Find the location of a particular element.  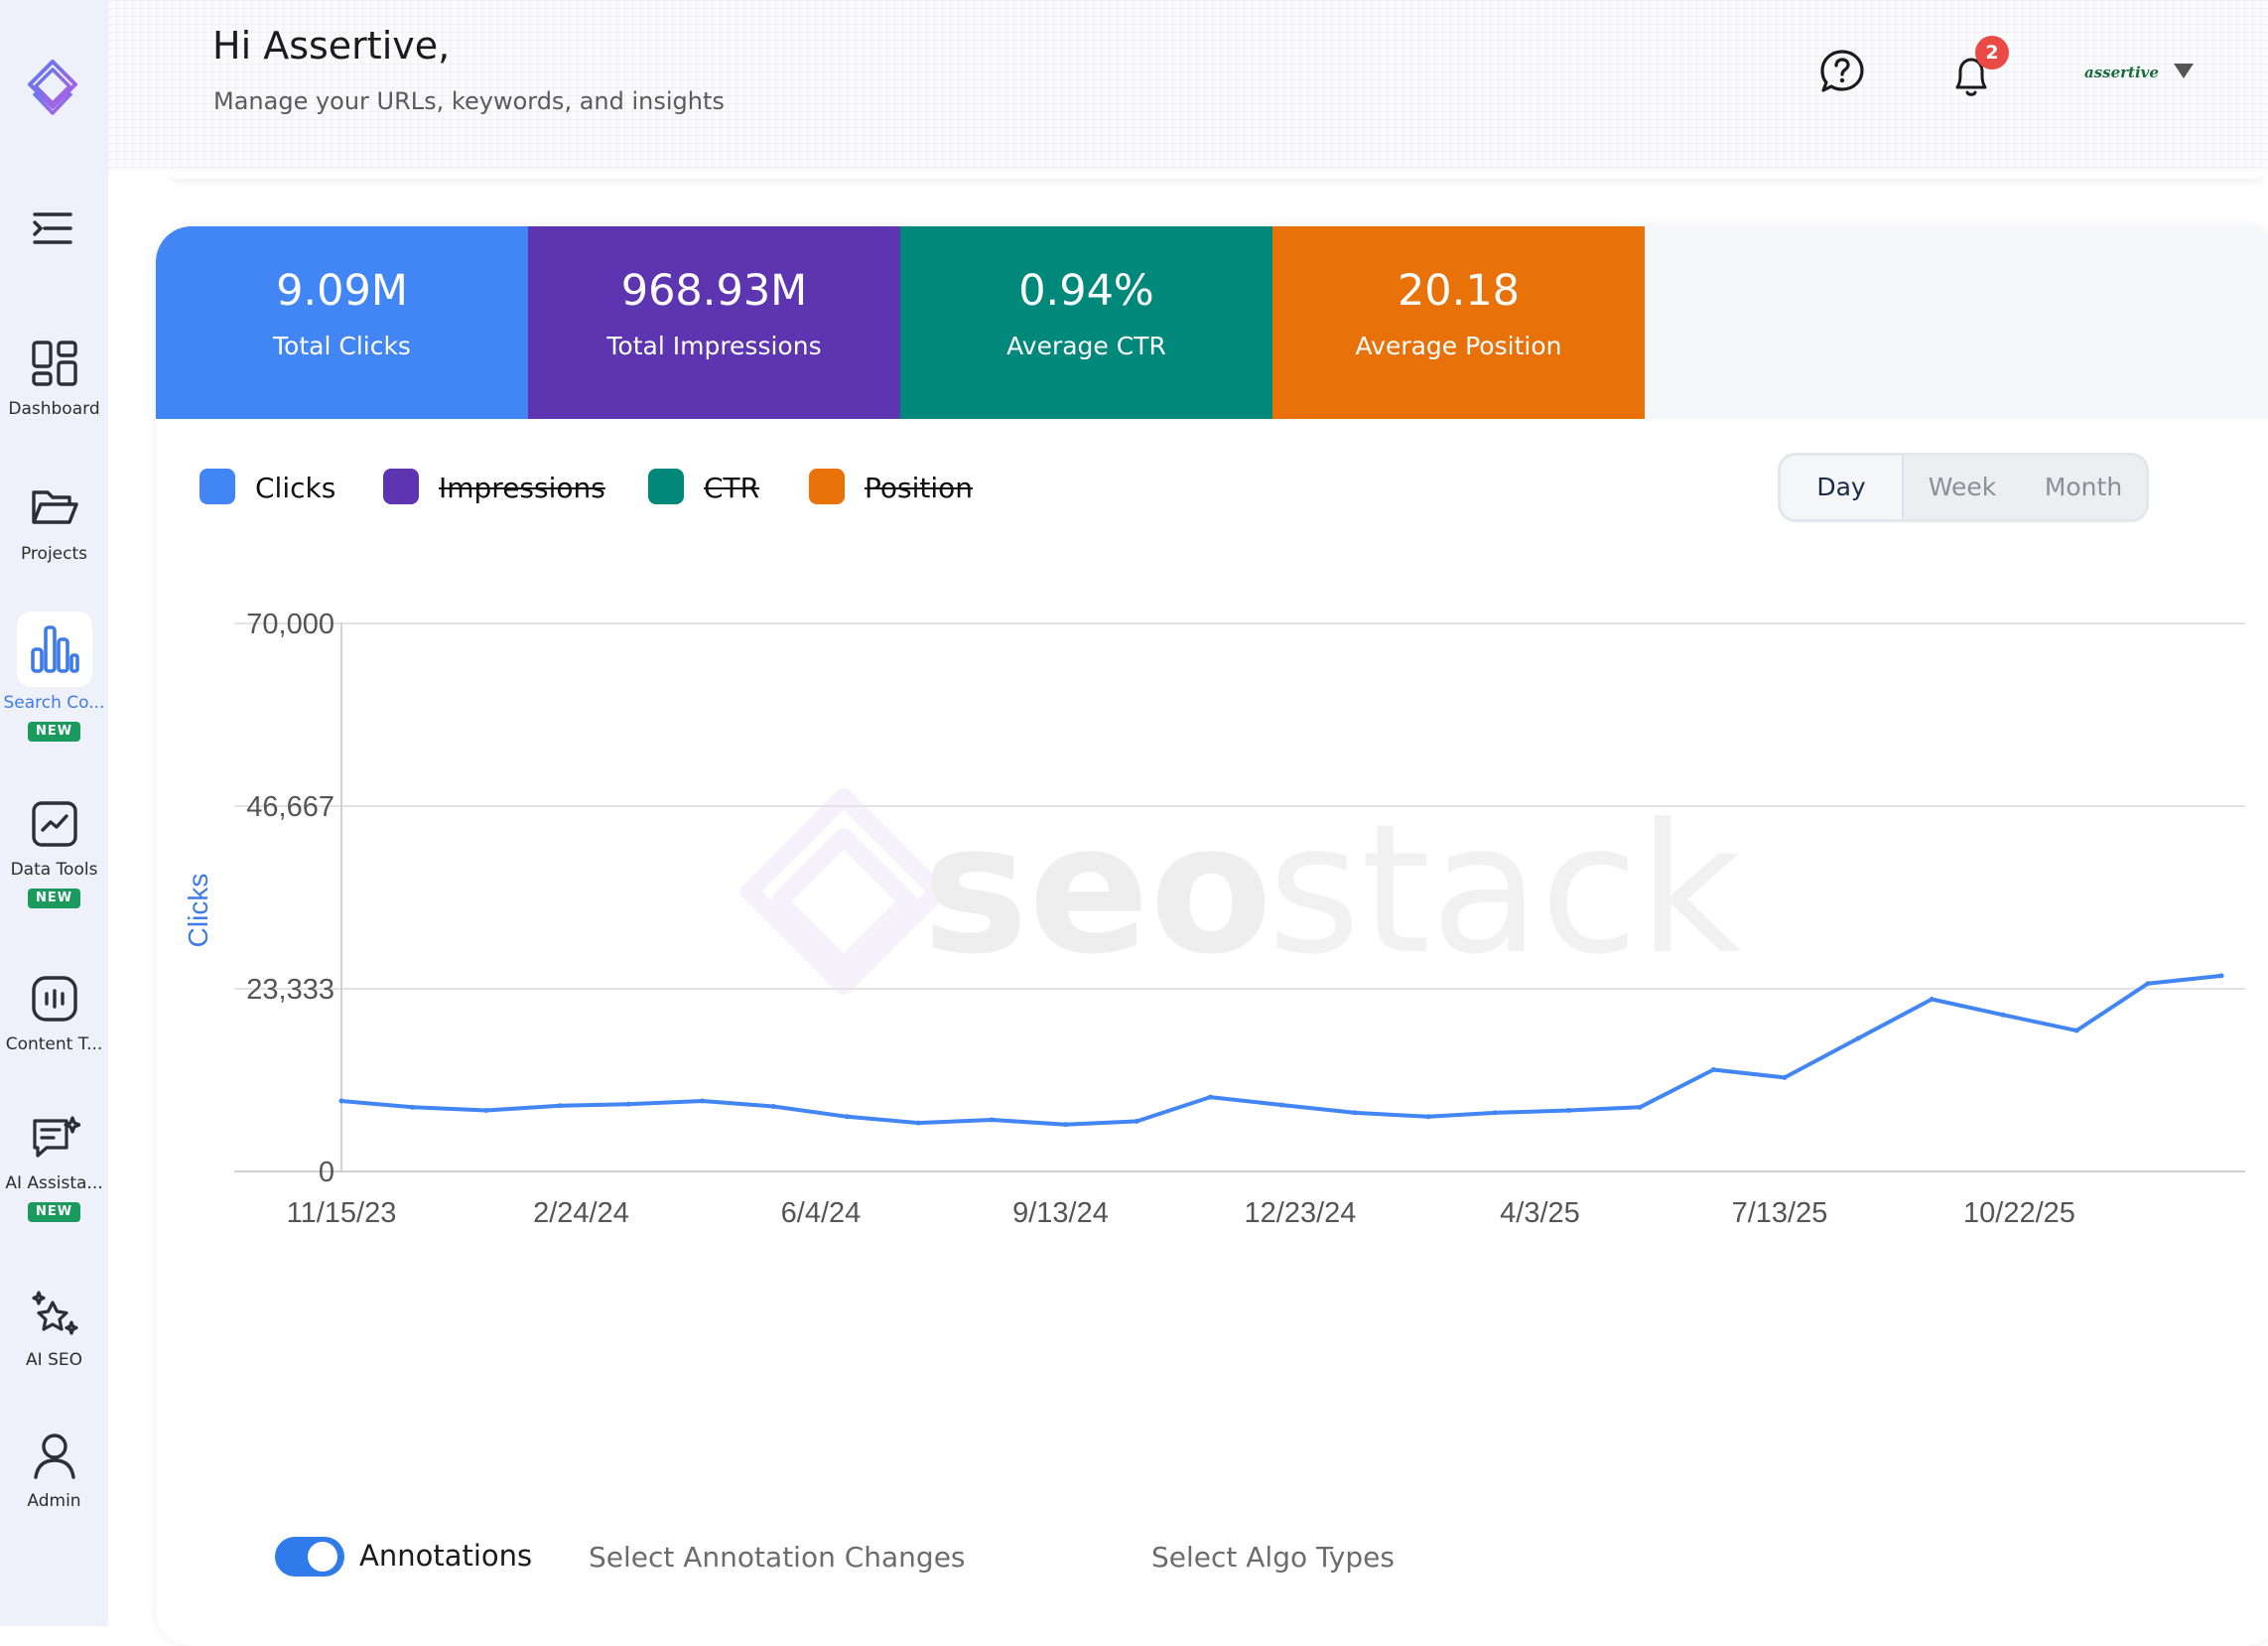

account-menu: assertive is located at coordinates (2130, 72).